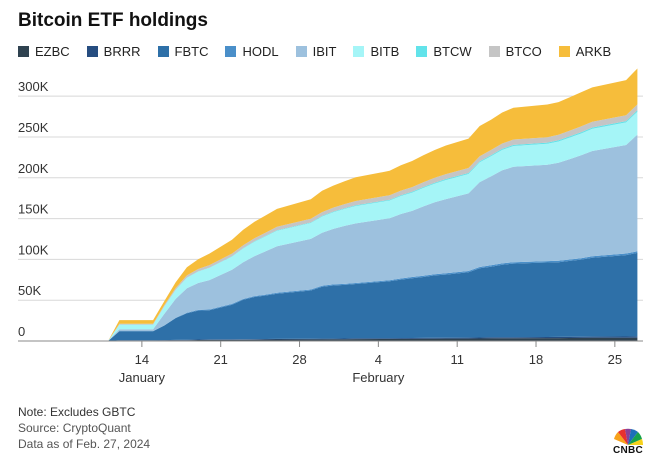 The image size is (660, 465). I want to click on logo-text: CNBC, so click(628, 450).